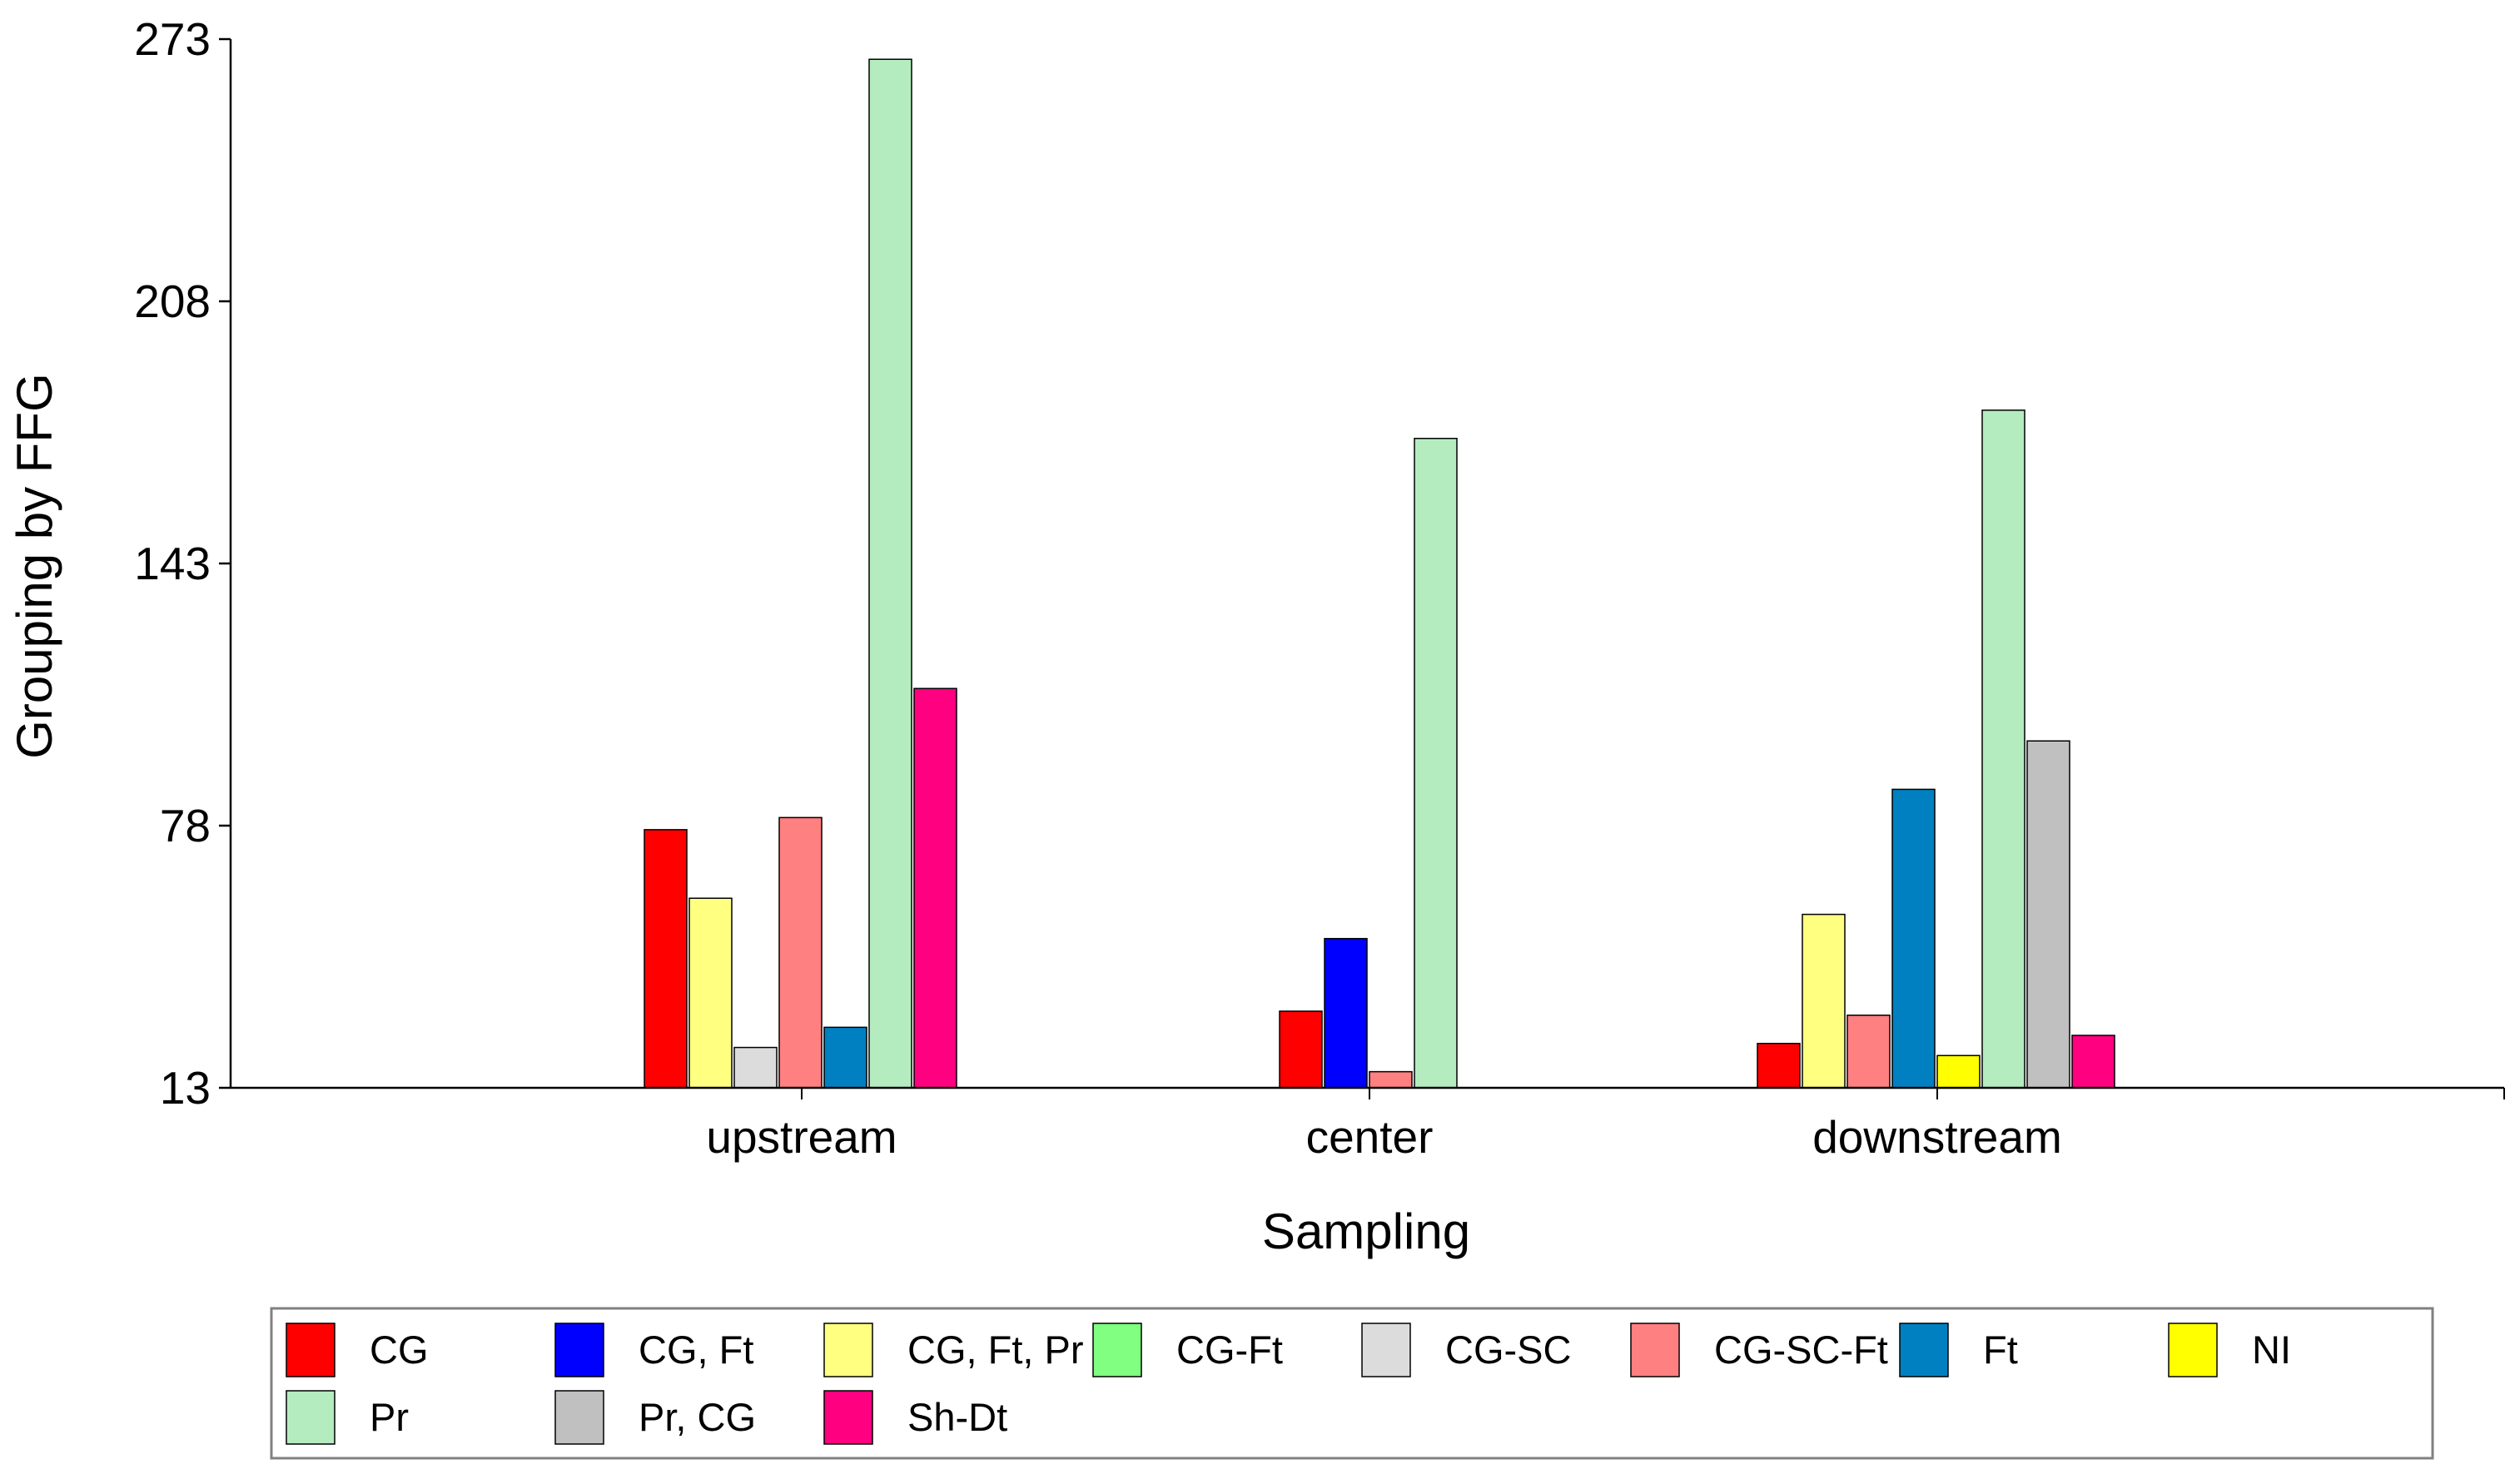 The height and width of the screenshot is (1479, 2520). What do you see at coordinates (311, 1417) in the screenshot?
I see `legend-swatch-pr` at bounding box center [311, 1417].